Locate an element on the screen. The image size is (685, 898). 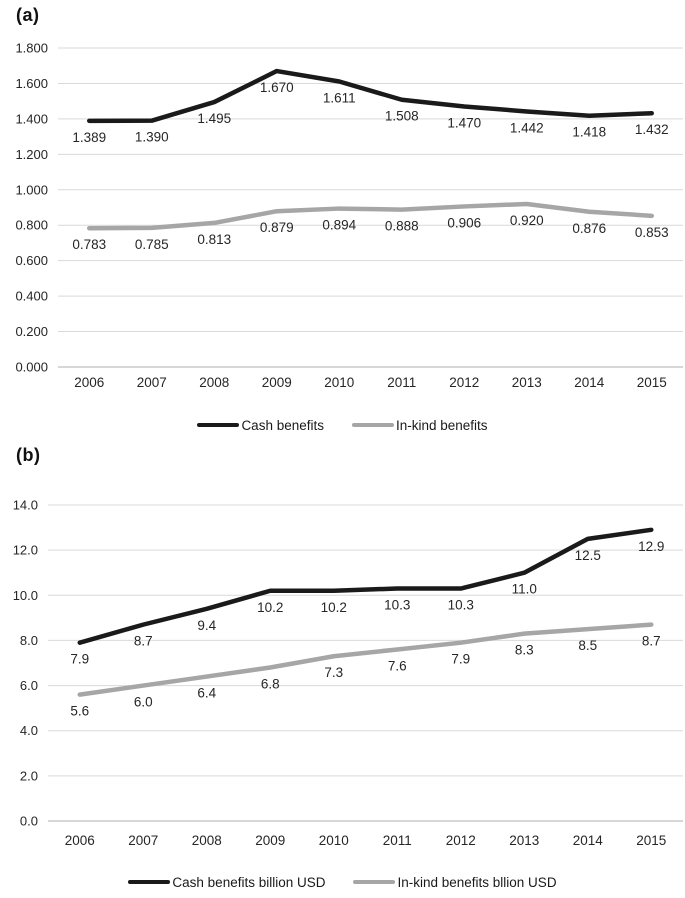
data-label: 1.508 is located at coordinates (402, 116).